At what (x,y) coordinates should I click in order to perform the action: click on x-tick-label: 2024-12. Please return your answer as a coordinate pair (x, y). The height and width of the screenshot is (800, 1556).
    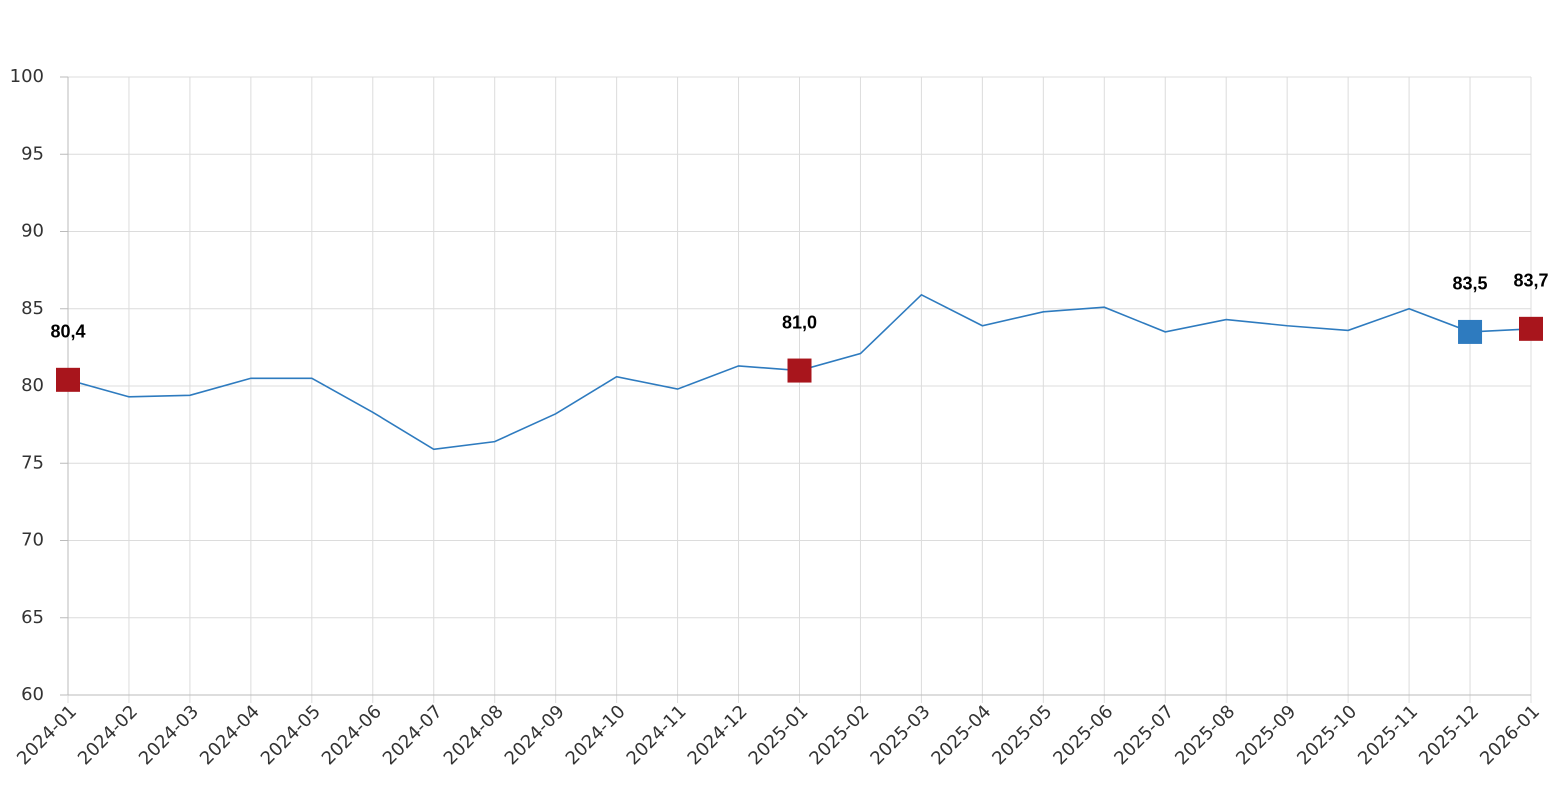
    Looking at the image, I should click on (718, 735).